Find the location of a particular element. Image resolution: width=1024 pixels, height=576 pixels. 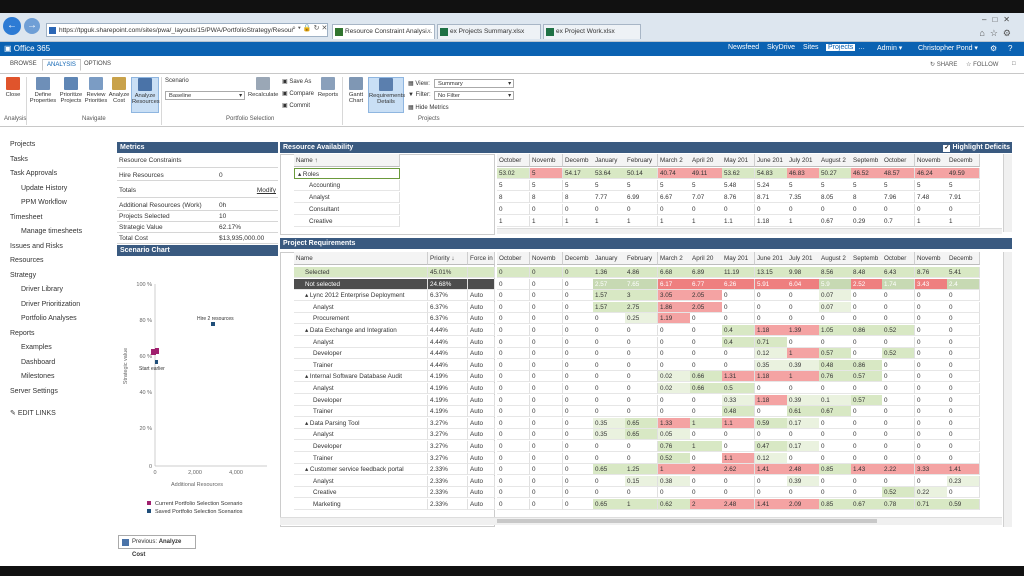

share-button: ↻ SHARE is located at coordinates (943, 64).